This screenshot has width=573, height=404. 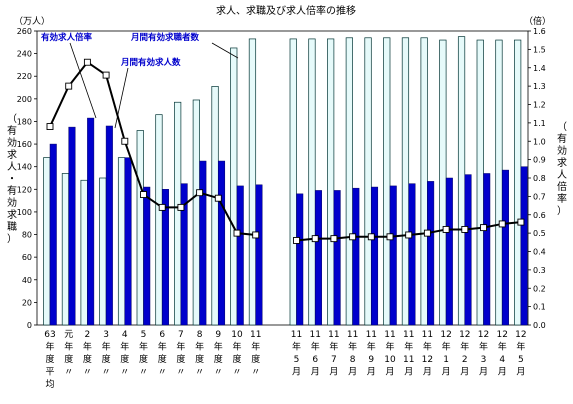 What do you see at coordinates (49, 384) in the screenshot?
I see `x-category-label-char: 均` at bounding box center [49, 384].